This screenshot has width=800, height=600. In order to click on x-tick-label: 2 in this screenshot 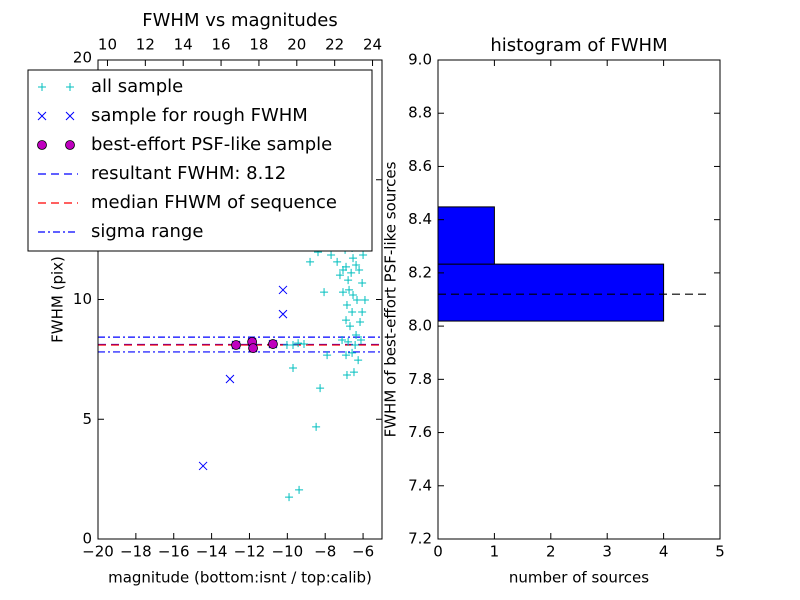, I will do `click(551, 552)`.